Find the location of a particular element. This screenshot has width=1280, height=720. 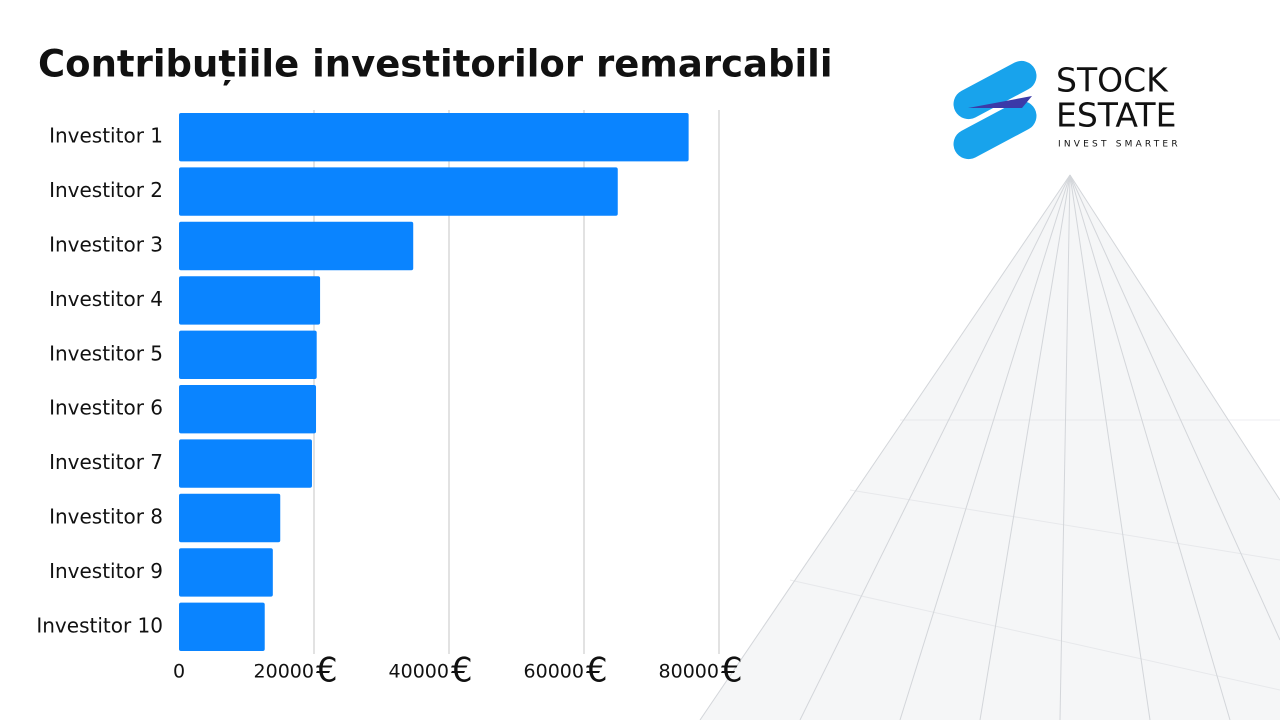

logo-text: ESTATE is located at coordinates (1116, 115).